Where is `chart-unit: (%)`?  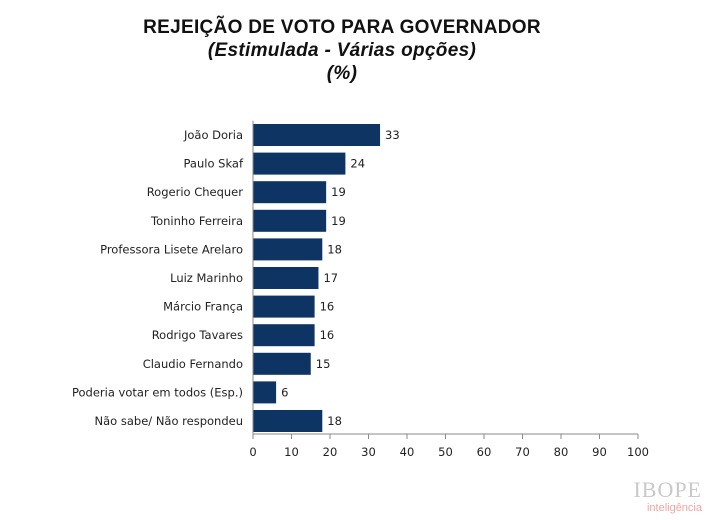
chart-unit: (%) is located at coordinates (342, 73).